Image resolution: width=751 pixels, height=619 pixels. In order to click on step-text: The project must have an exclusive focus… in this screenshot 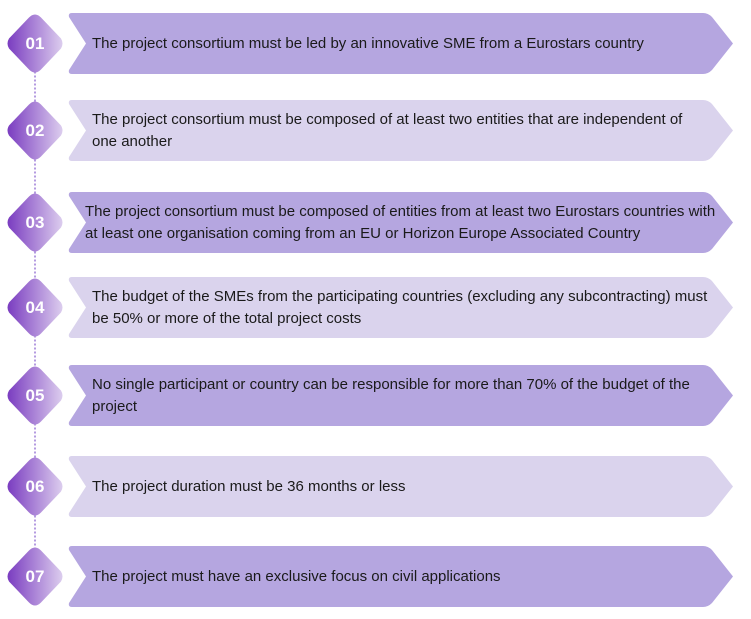, I will do `click(296, 576)`.